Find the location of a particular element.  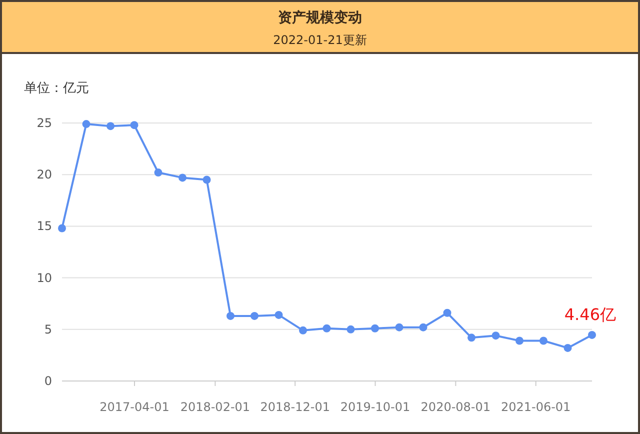

chart-title: 资产规模变动 is located at coordinates (320, 17).